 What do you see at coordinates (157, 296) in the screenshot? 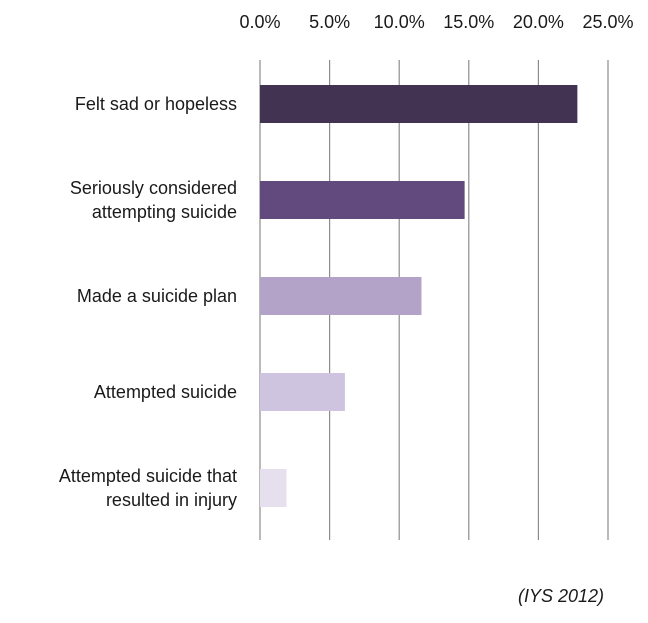
I see `category-label-2: Made a suicide plan` at bounding box center [157, 296].